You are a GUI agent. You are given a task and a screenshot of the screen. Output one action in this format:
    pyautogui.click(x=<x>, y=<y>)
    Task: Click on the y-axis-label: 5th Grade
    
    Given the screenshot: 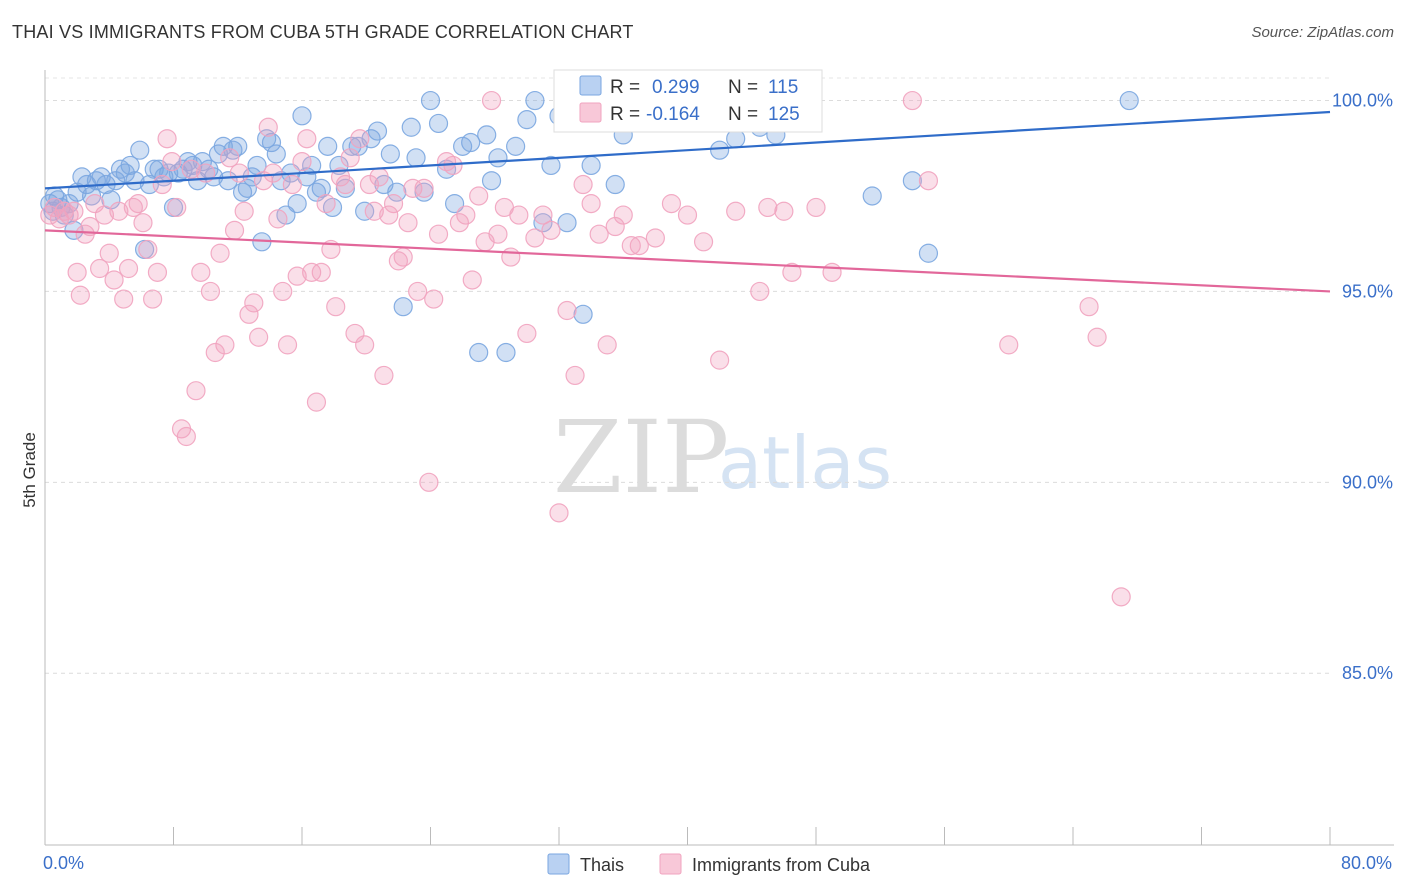 What is the action you would take?
    pyautogui.click(x=29, y=470)
    